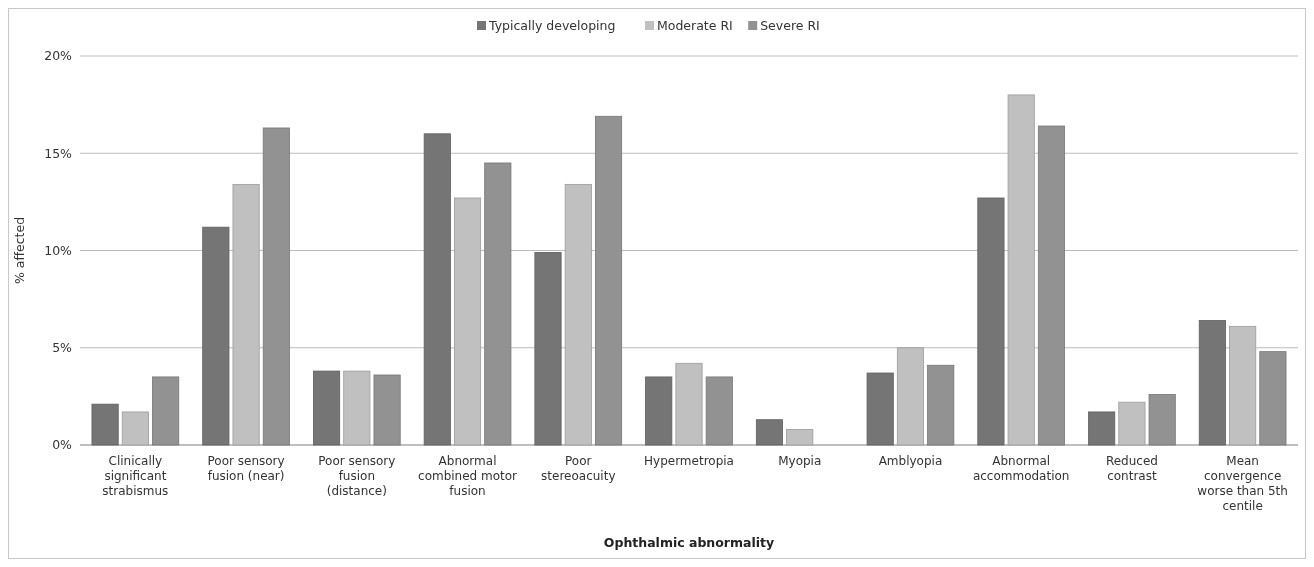  I want to click on x-tick-label: Myopia, so click(800, 461).